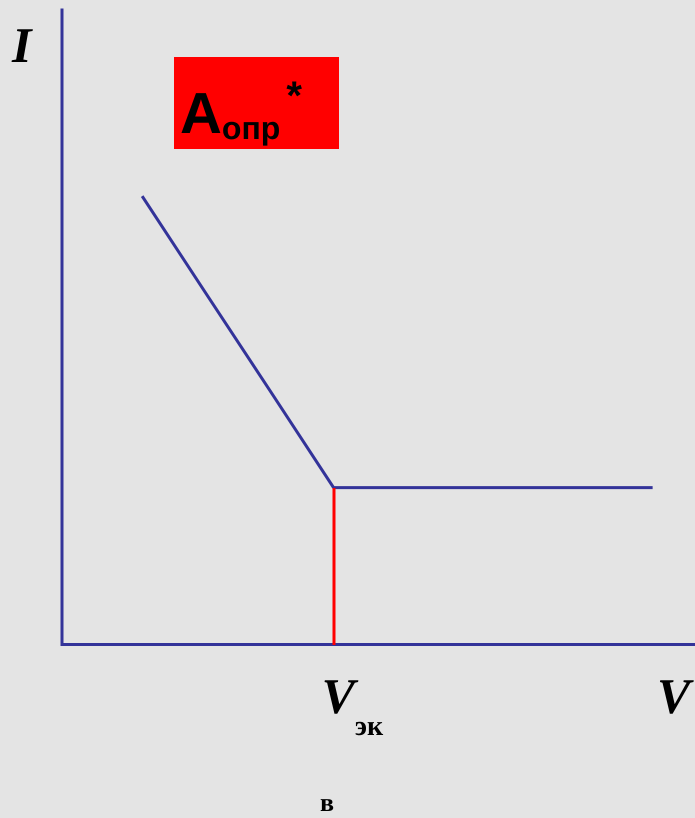  I want to click on text: V$_{эк}$, so click(353, 704).